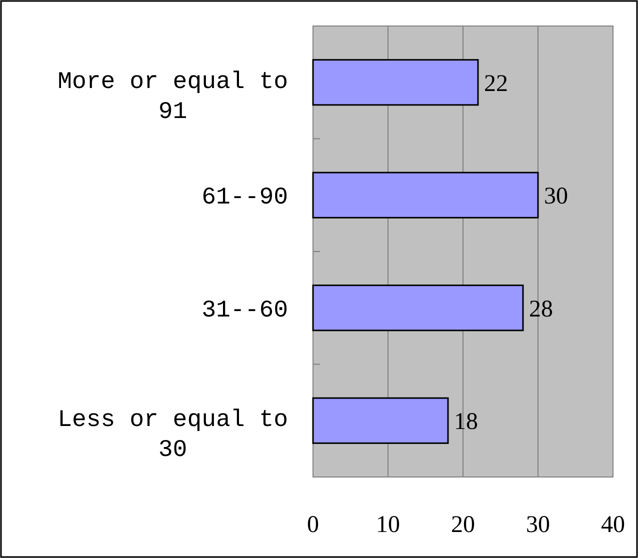 This screenshot has height=558, width=638. Describe the element at coordinates (245, 198) in the screenshot. I see `y-tick-label: 61--90` at that location.